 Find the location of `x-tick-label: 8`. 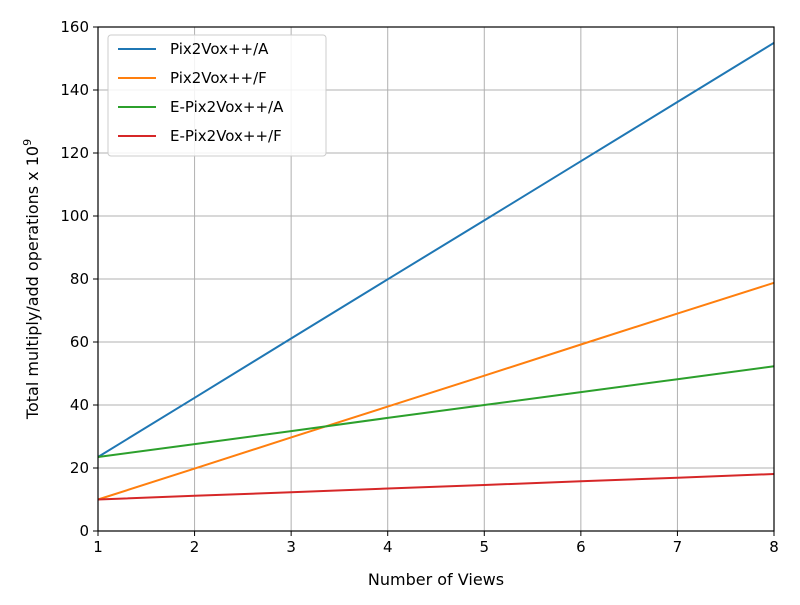

x-tick-label: 8 is located at coordinates (774, 547).